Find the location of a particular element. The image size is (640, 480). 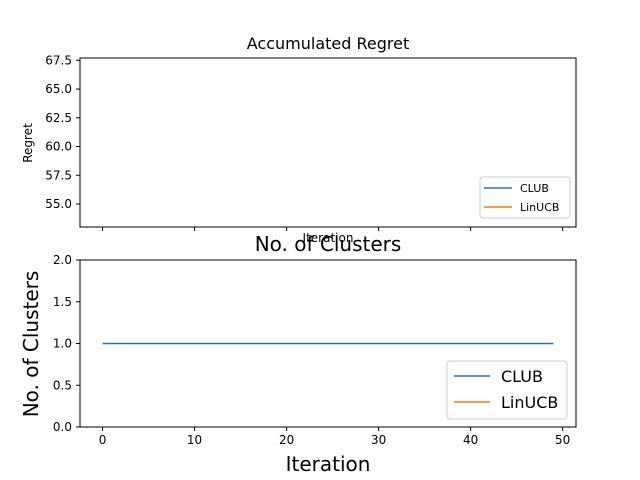

regret-ytick-label: 65.0 is located at coordinates (58, 89).